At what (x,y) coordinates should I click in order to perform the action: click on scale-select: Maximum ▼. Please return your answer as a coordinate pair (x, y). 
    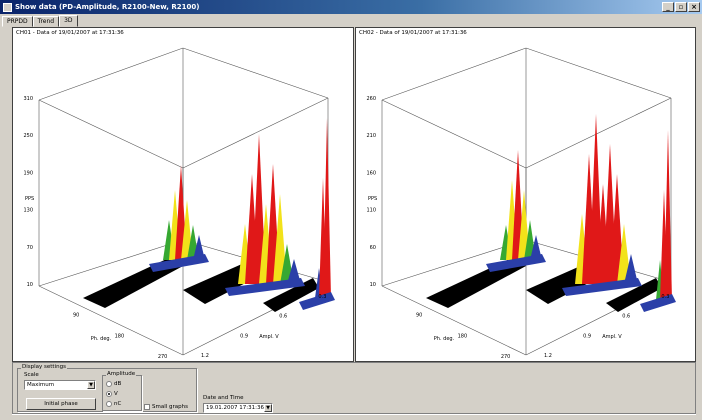
    Looking at the image, I should click on (60, 385).